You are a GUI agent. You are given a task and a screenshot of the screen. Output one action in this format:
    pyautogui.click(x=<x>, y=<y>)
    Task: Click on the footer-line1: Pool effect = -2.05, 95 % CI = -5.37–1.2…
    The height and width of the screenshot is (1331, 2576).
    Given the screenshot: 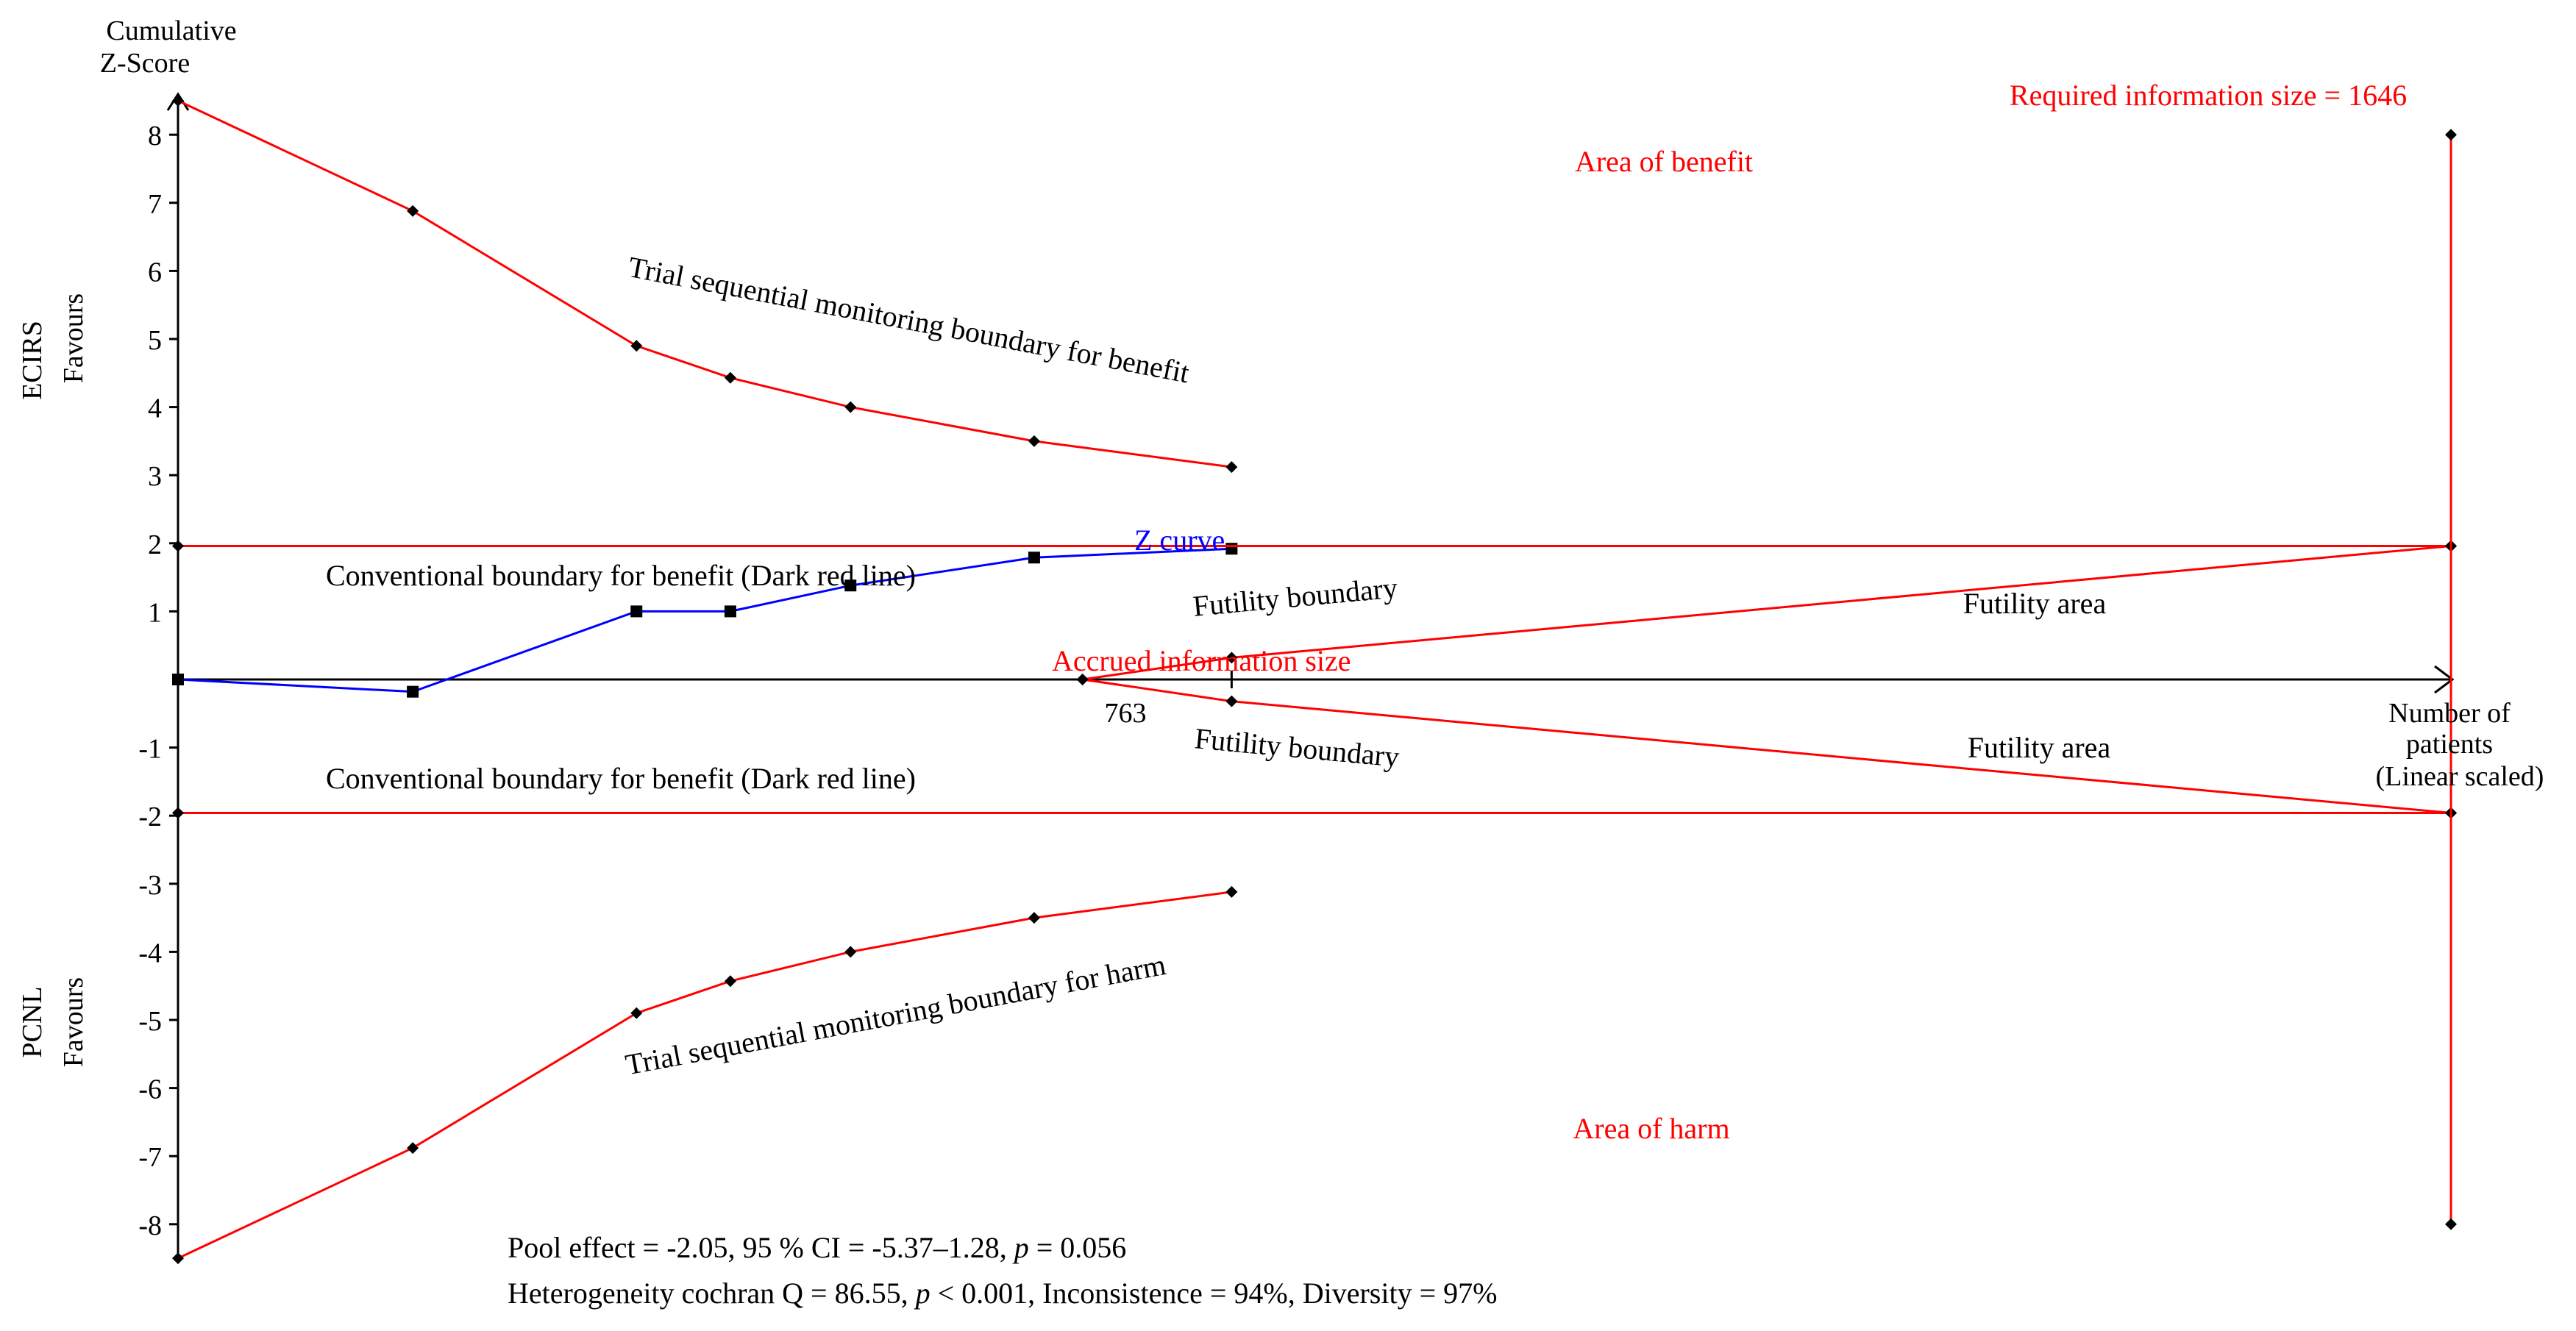 What is the action you would take?
    pyautogui.click(x=817, y=1247)
    